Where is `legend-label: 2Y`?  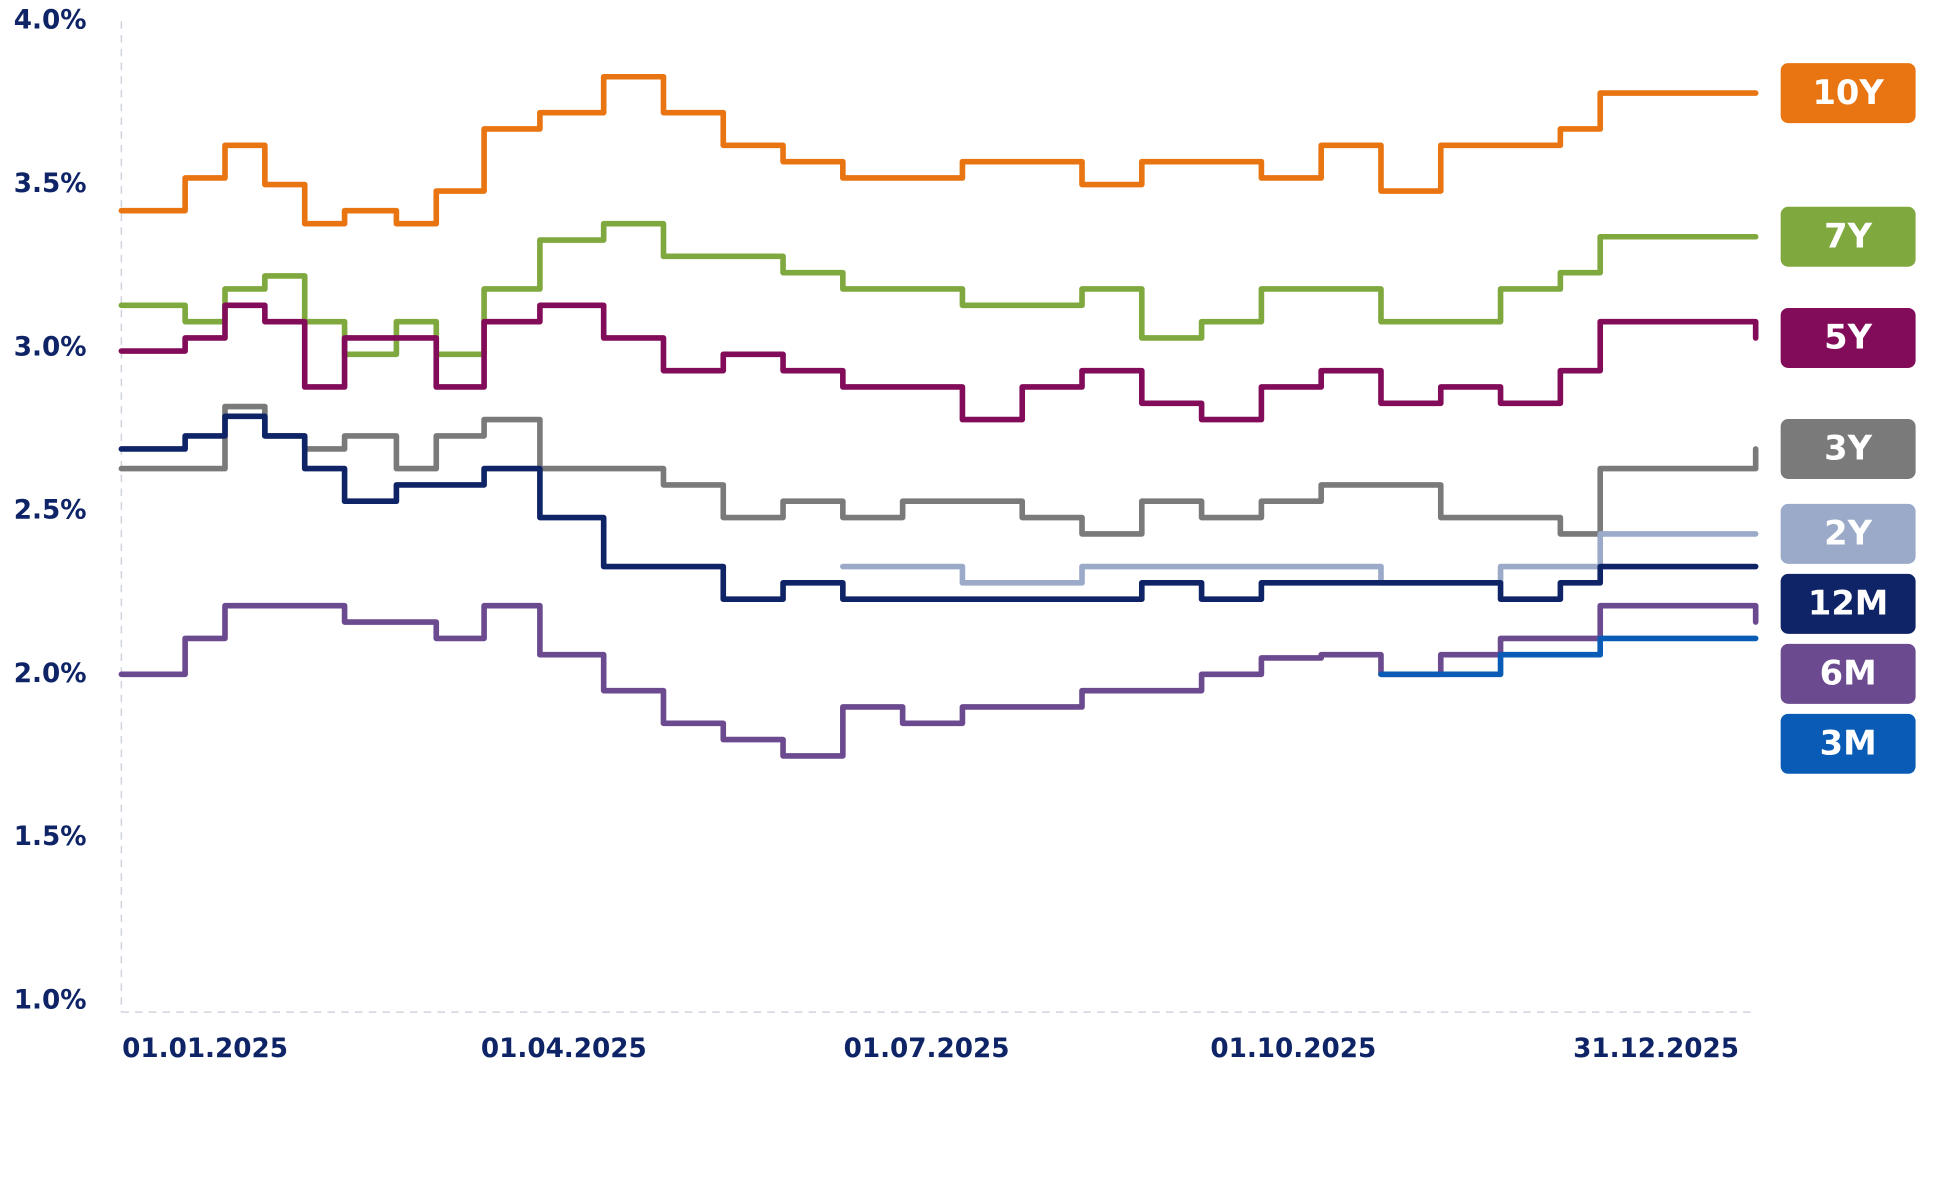
legend-label: 2Y is located at coordinates (1848, 533).